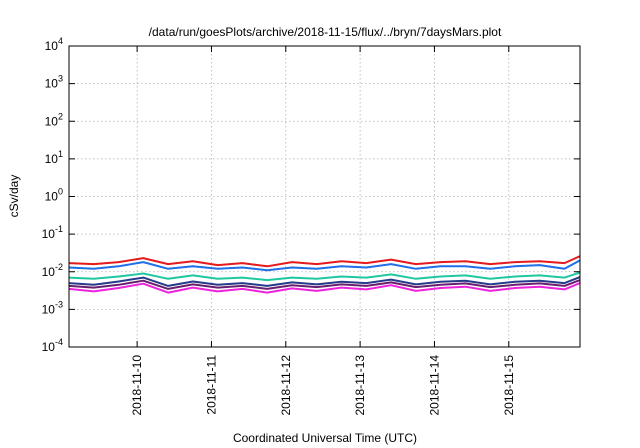 The image size is (640, 448). I want to click on x-tick-label: 2018-11-10, so click(137, 385).